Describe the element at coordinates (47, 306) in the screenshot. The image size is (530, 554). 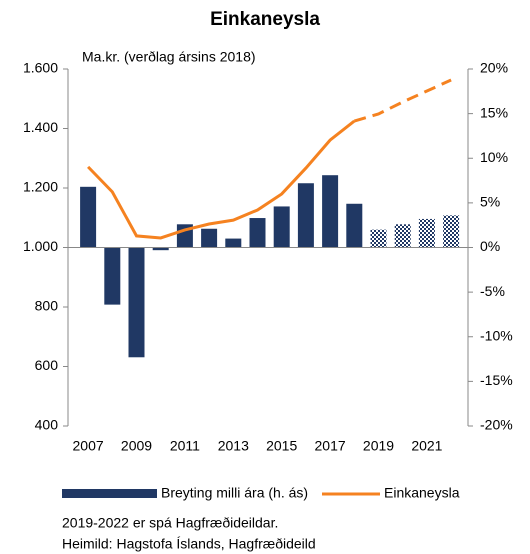
I see `y-tick-label: 800` at that location.